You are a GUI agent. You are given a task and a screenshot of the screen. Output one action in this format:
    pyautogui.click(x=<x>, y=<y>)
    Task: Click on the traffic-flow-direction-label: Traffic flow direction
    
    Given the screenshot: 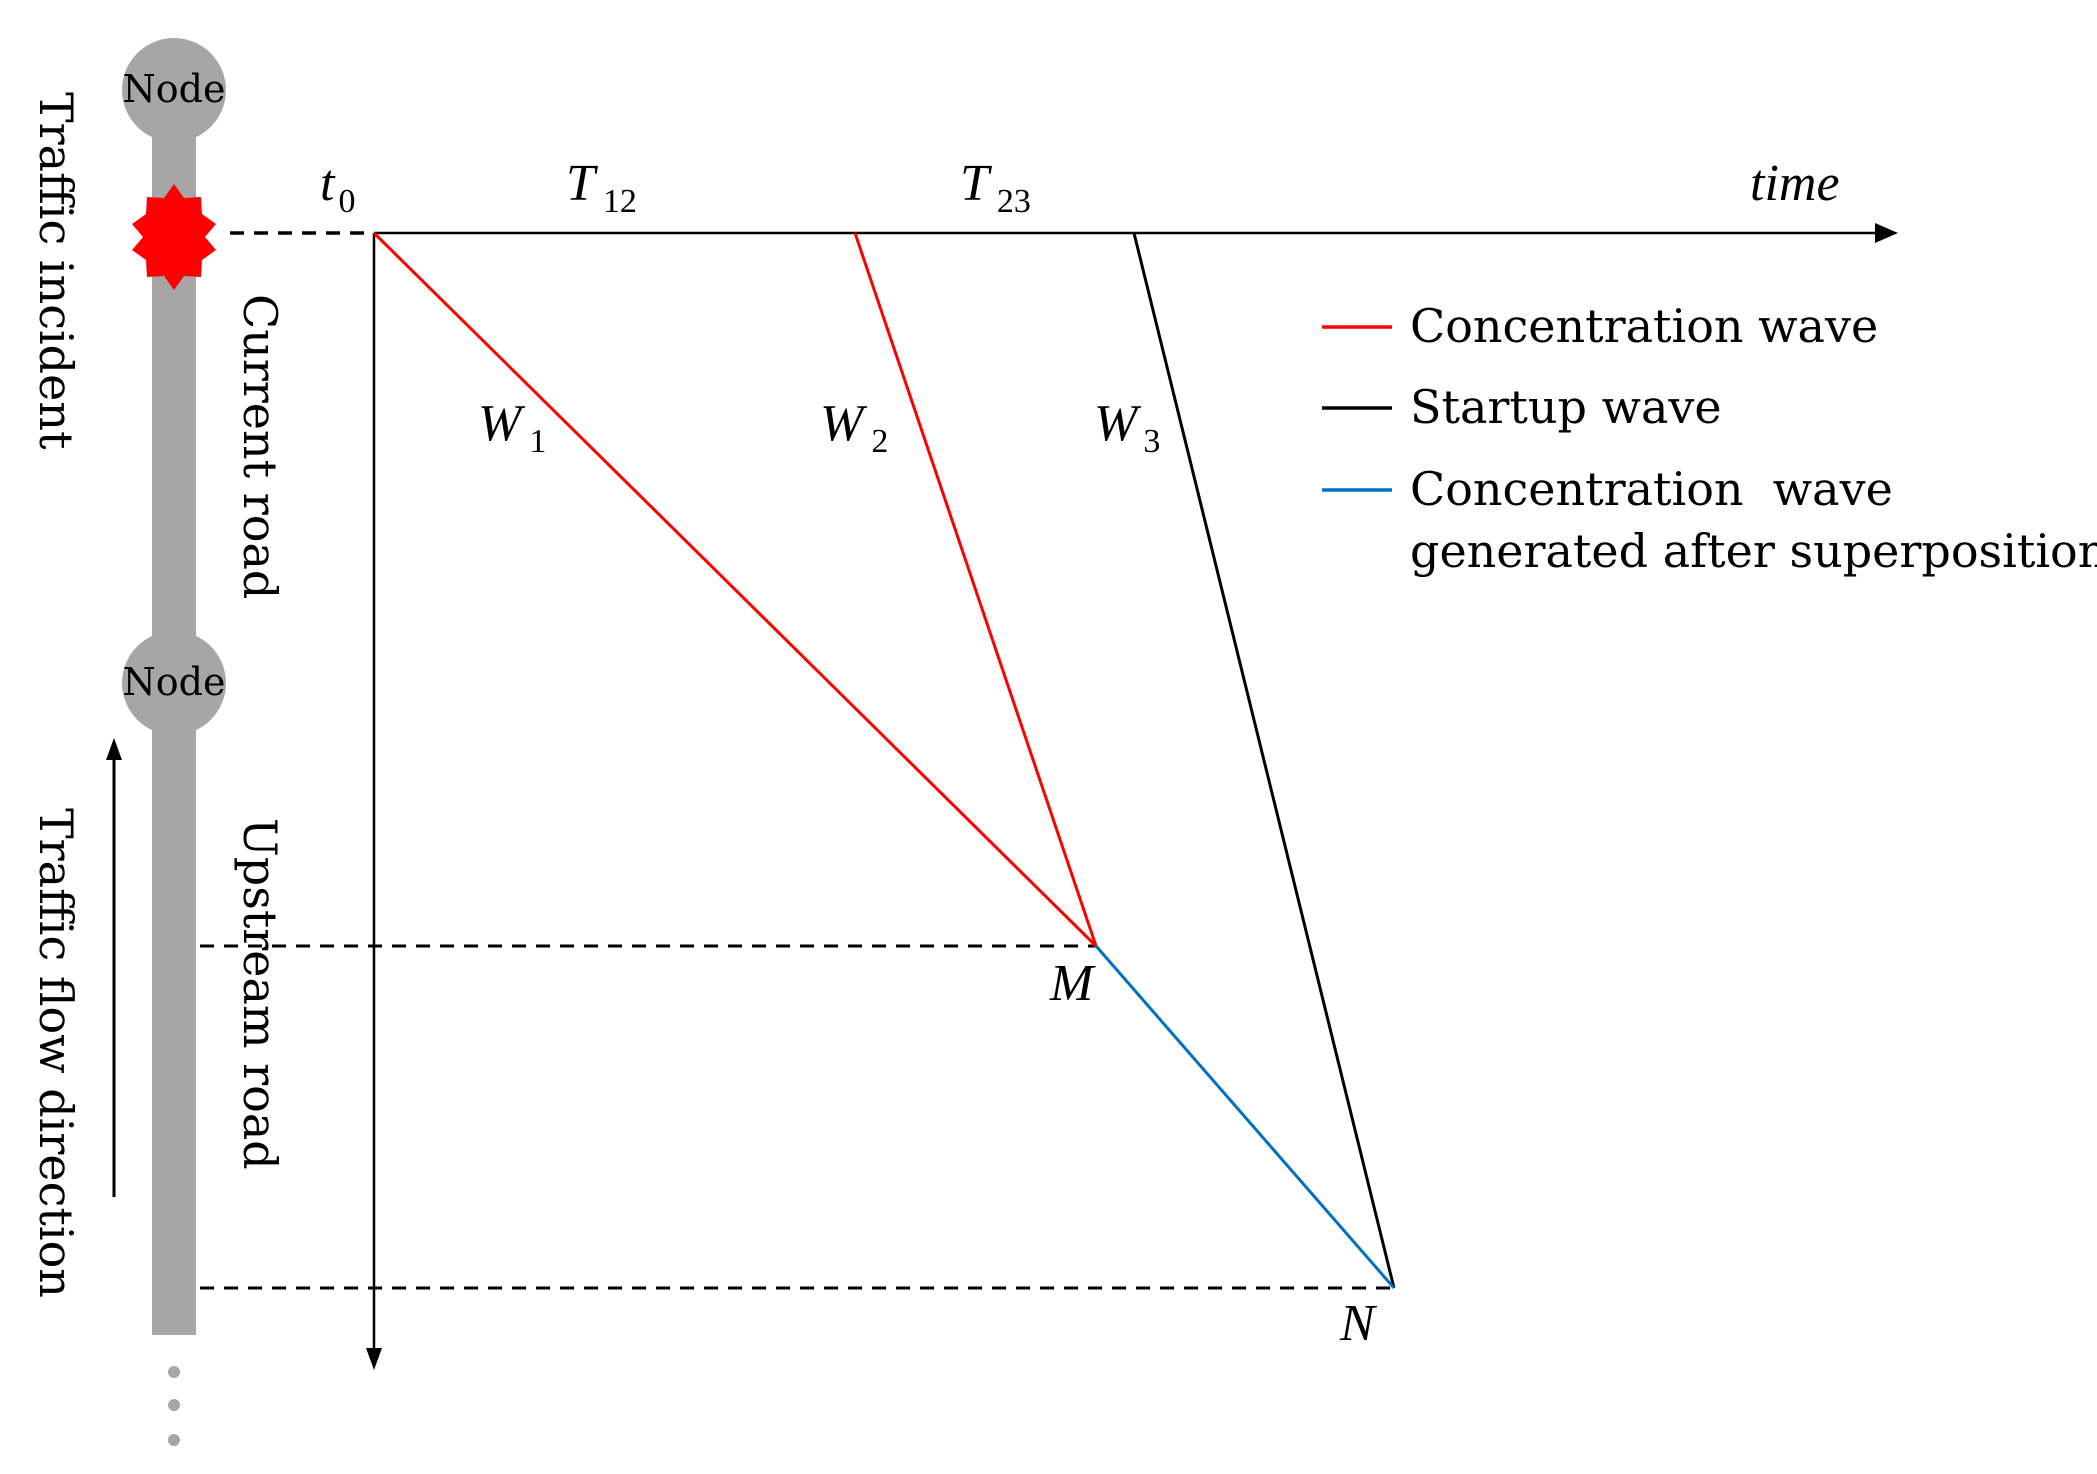 What is the action you would take?
    pyautogui.click(x=56, y=1053)
    